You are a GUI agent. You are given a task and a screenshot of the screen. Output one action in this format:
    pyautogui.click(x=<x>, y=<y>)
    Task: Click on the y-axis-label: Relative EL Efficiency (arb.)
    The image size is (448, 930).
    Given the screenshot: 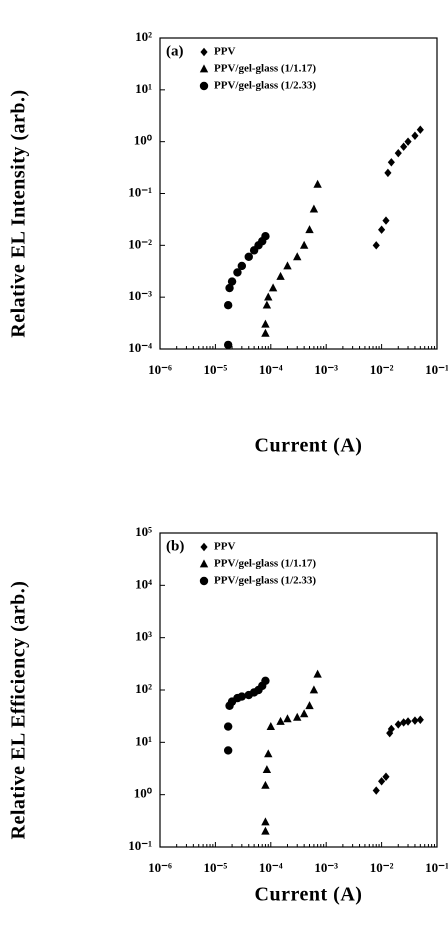 What is the action you would take?
    pyautogui.click(x=19, y=710)
    